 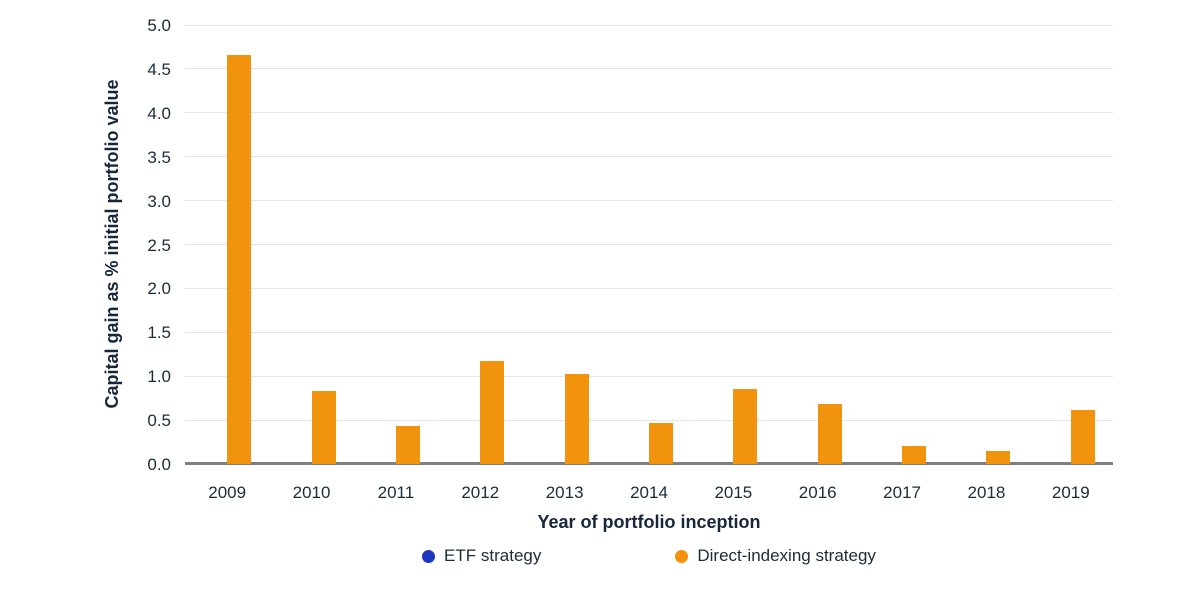 I want to click on gridline-2.5, so click(x=649, y=244).